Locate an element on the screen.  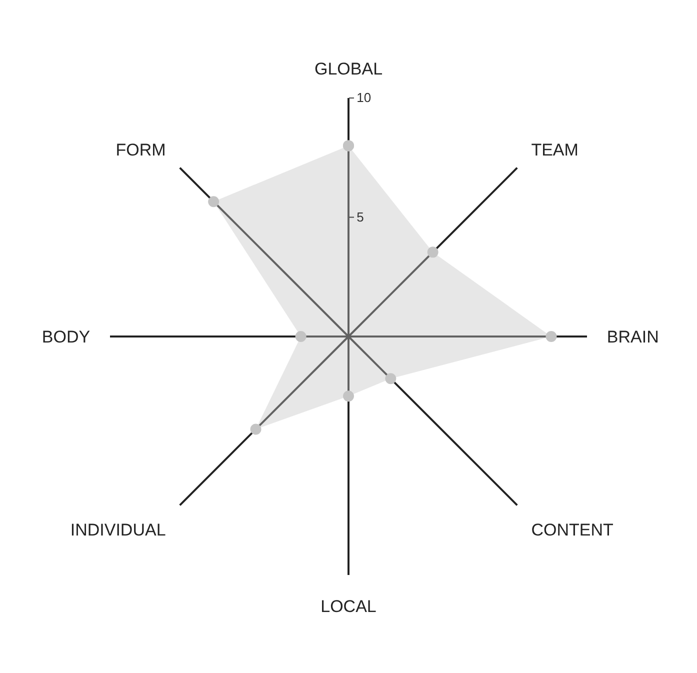
y-tick-label: 5 is located at coordinates (360, 216).